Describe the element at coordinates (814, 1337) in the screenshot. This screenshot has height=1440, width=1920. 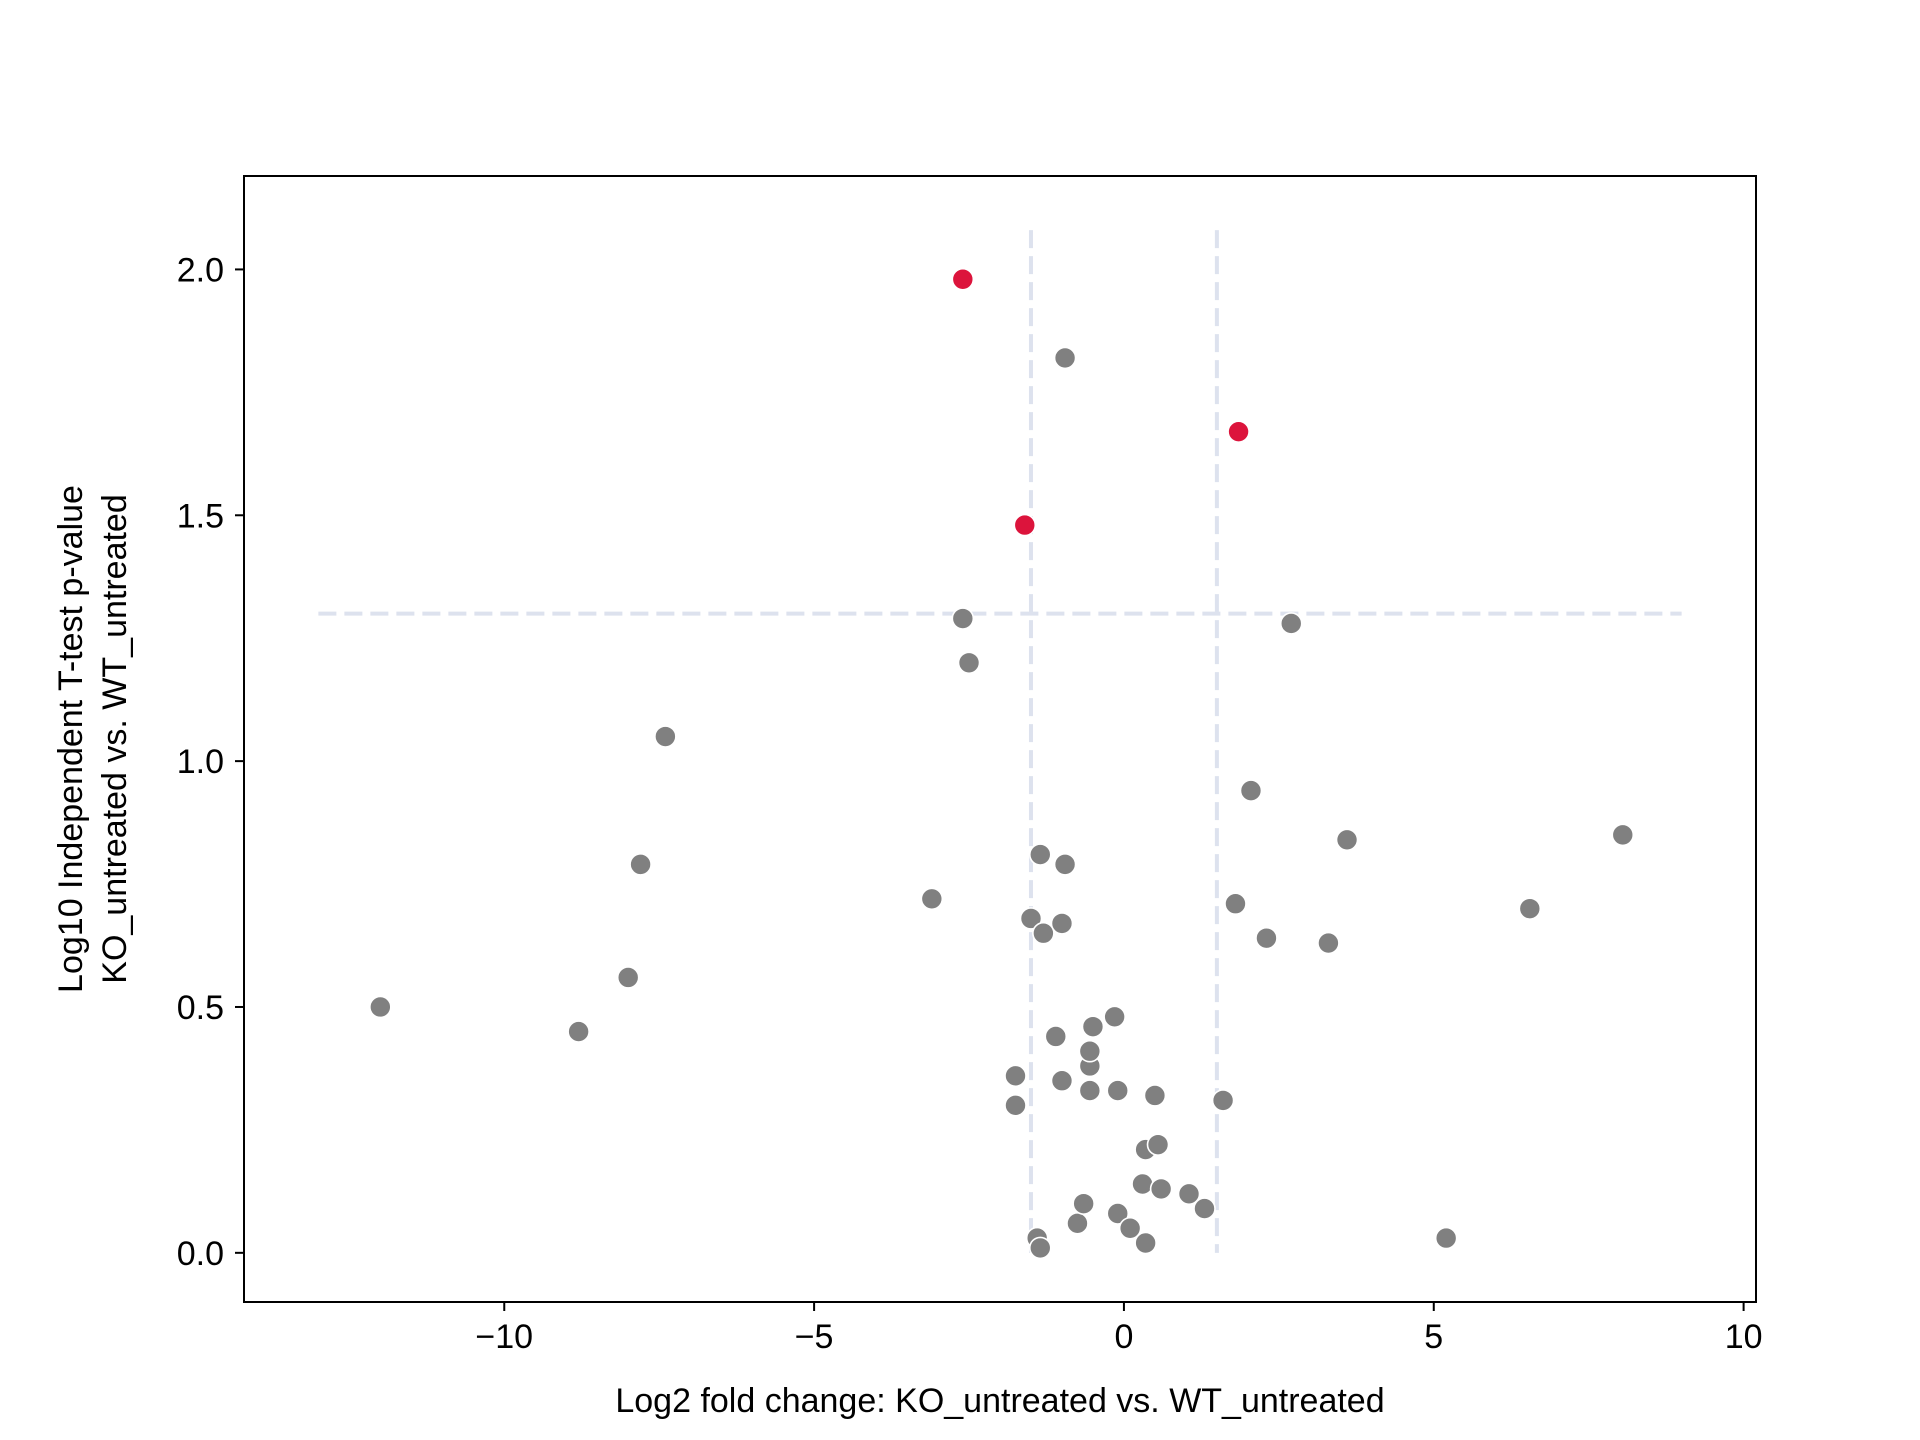
I see `x-tick-label: −5` at that location.